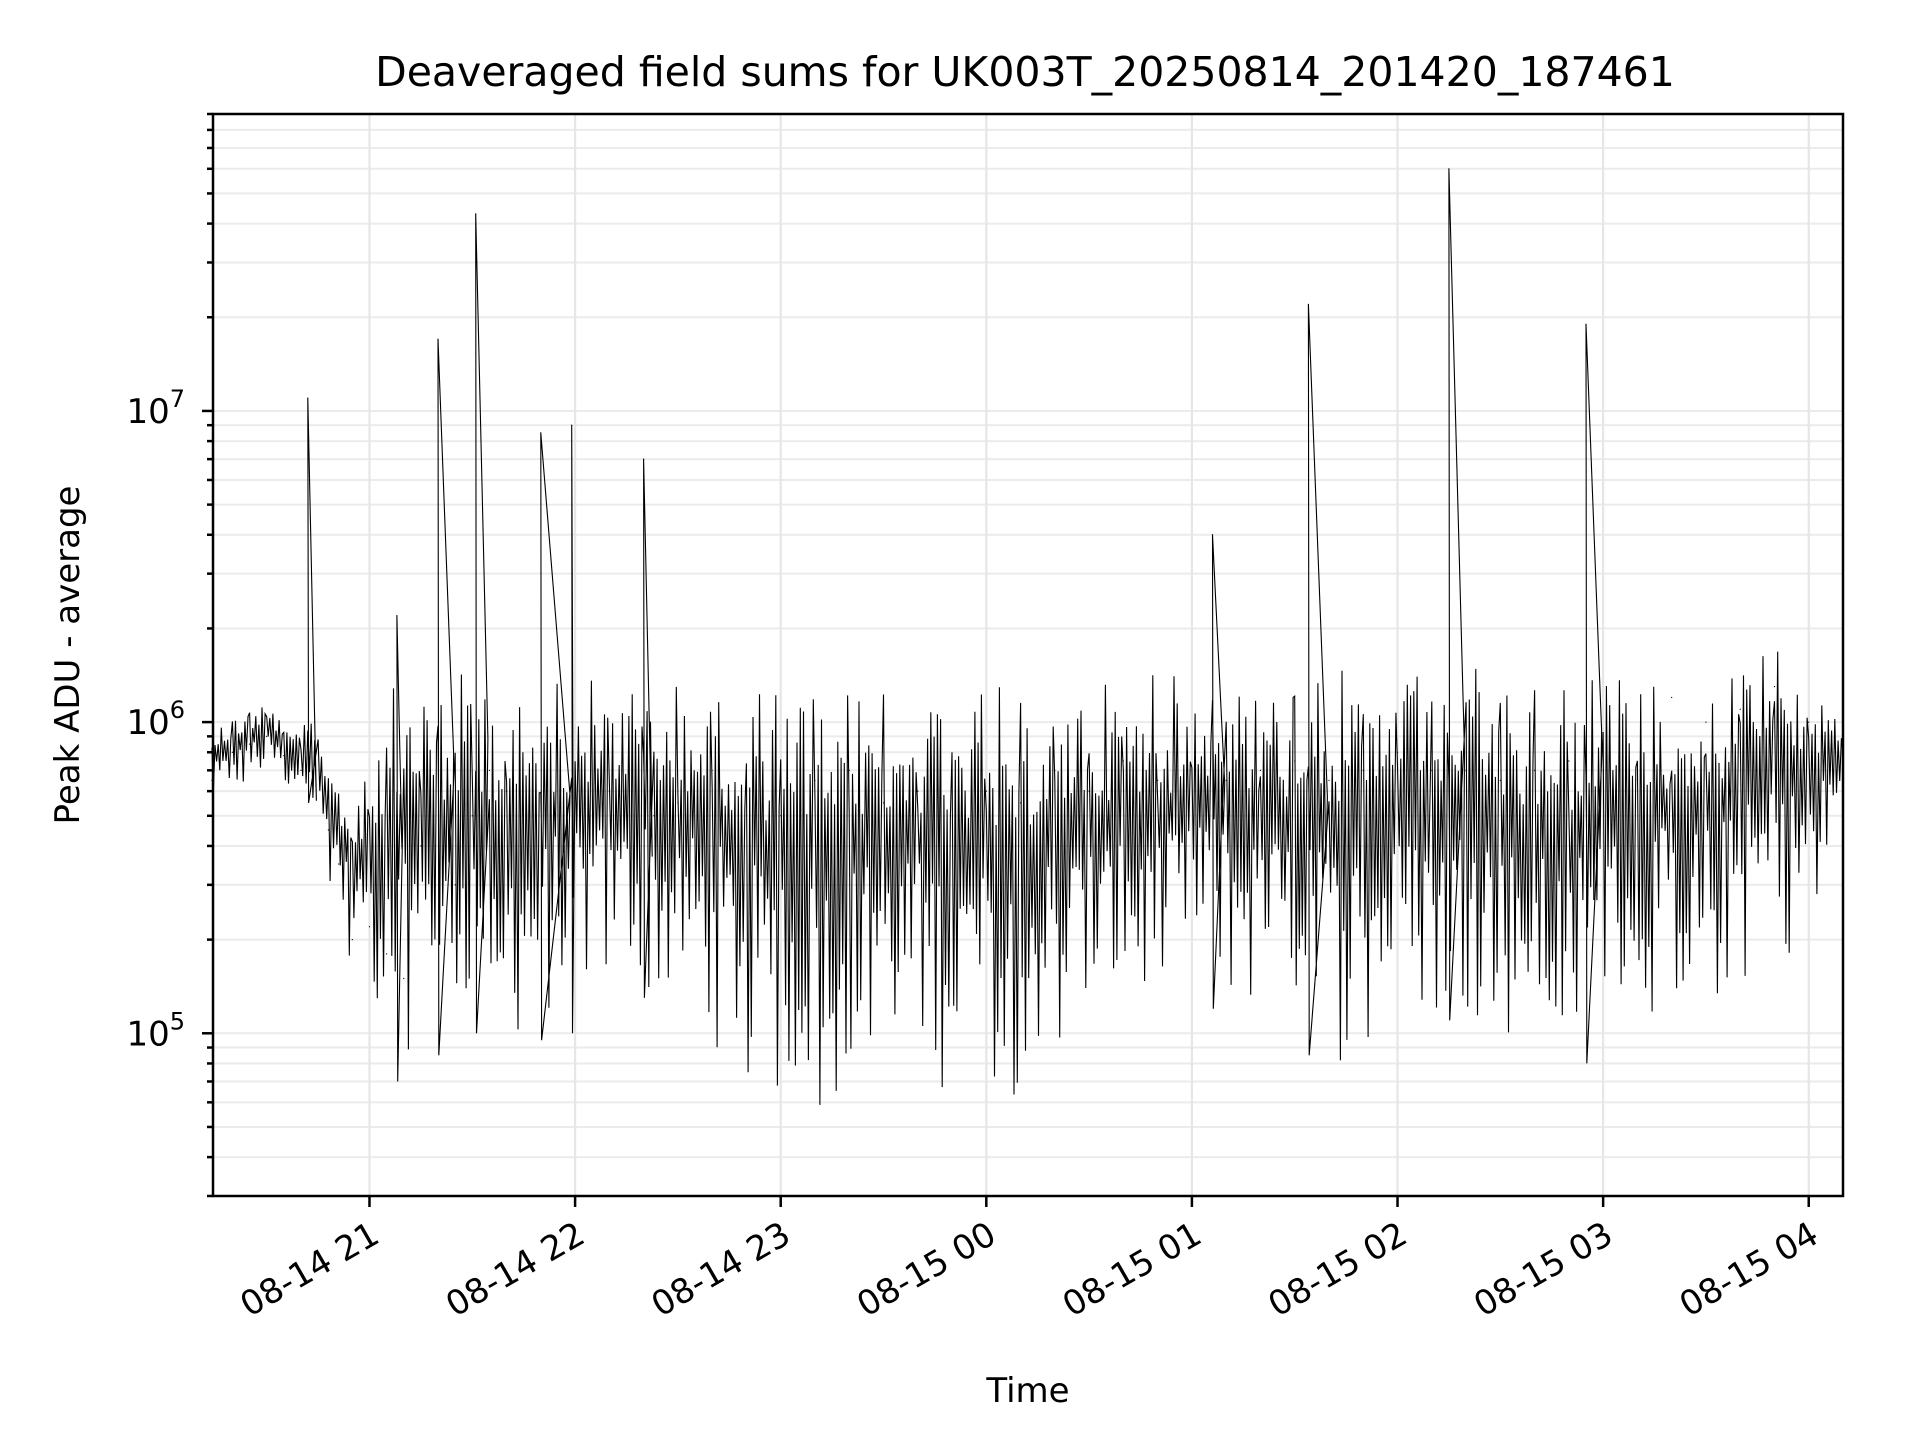 The width and height of the screenshot is (1920, 1440). Describe the element at coordinates (721, 1269) in the screenshot. I see `x-tick-label: 08-14 23` at that location.